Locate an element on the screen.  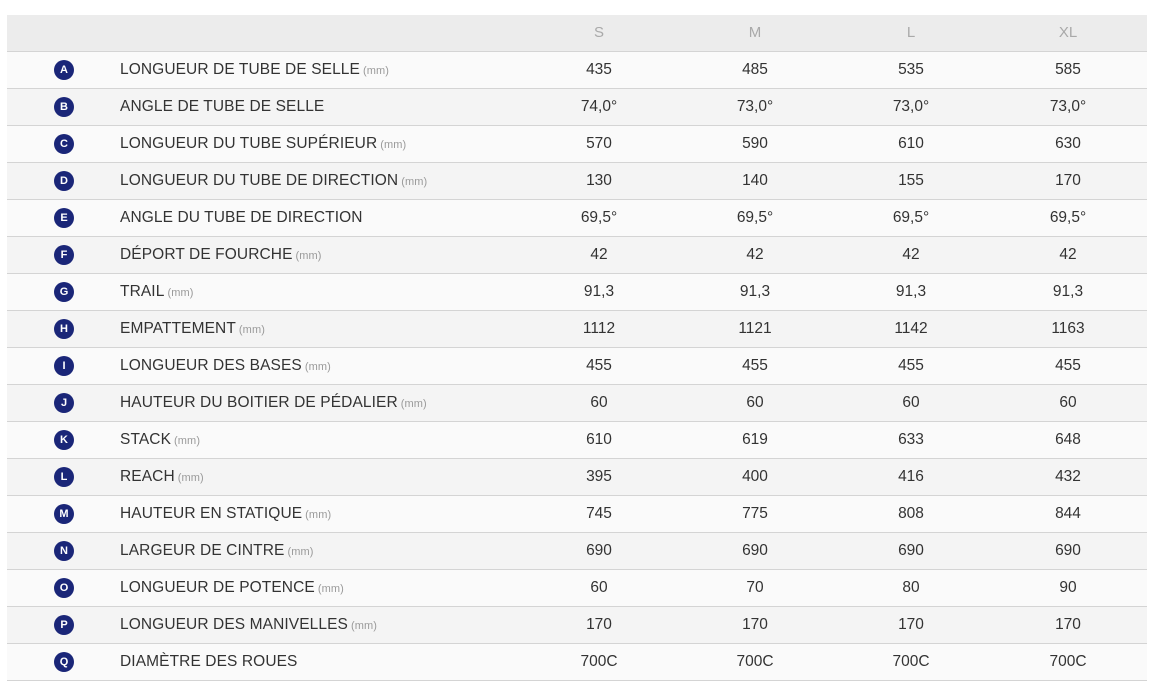
value-size-l: 80 is located at coordinates (911, 587).